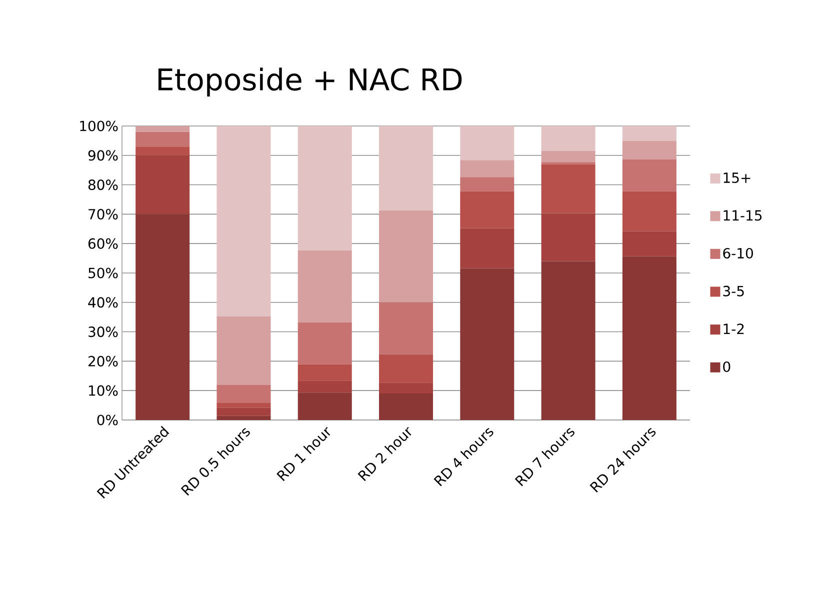  I want to click on legend-label: 6-10, so click(738, 253).